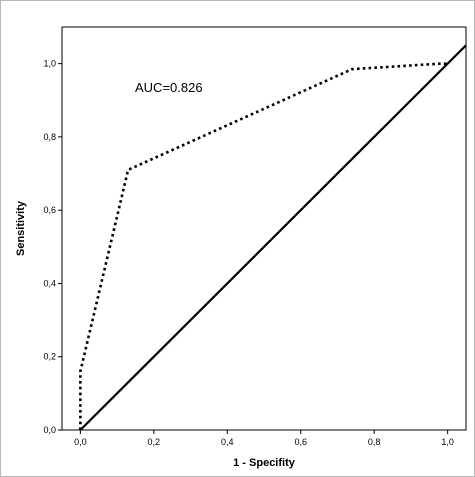 This screenshot has width=475, height=477. Describe the element at coordinates (169, 87) in the screenshot. I see `auc-annotation: AUC=0.826` at that location.